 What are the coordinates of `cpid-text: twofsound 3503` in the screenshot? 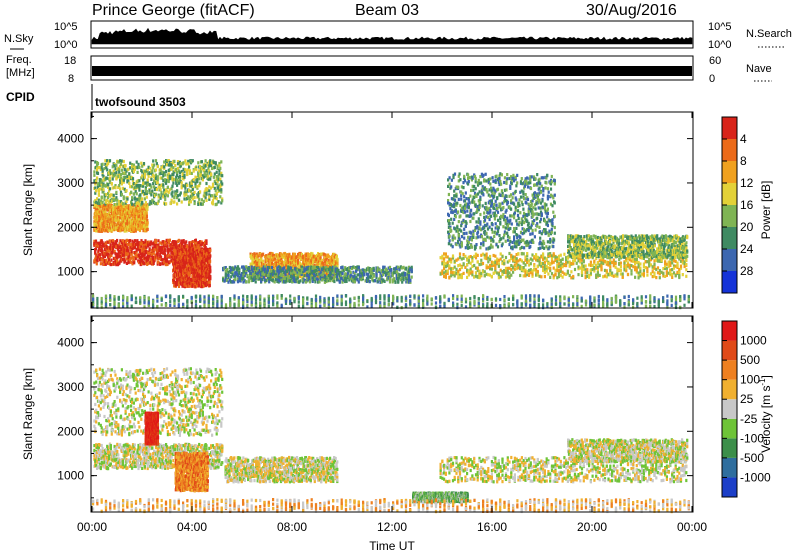 It's located at (140, 102).